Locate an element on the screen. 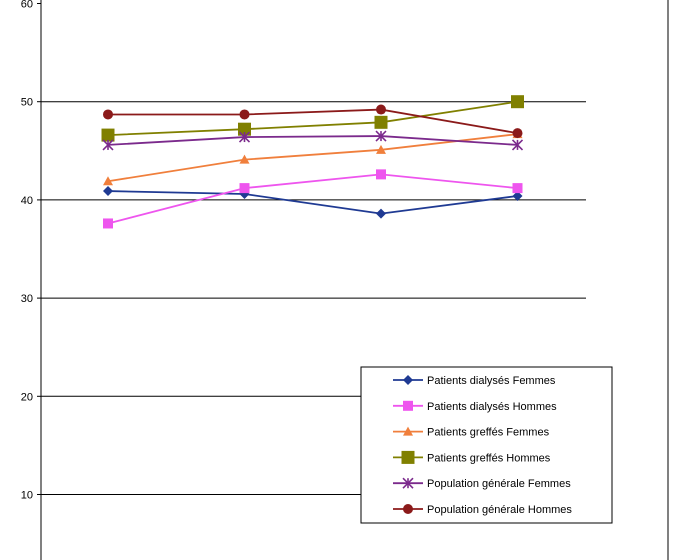  legend-item-6: Population générale Hommes is located at coordinates (482, 510).